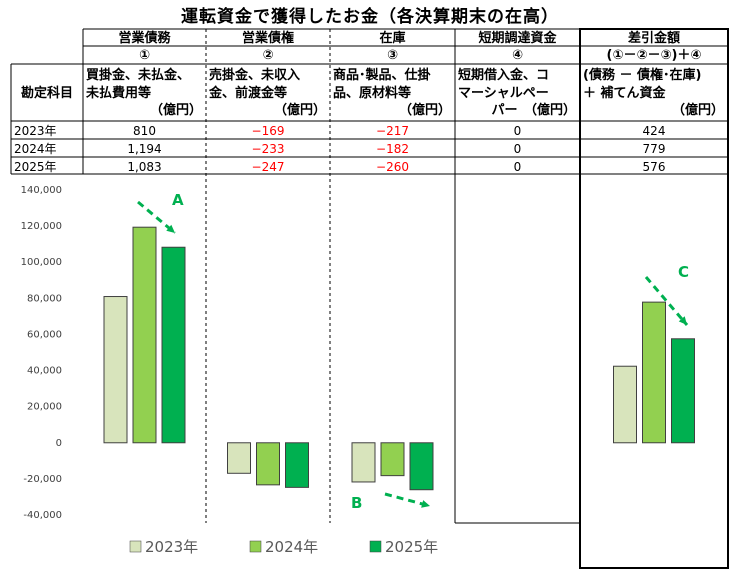 The image size is (740, 573). Describe the element at coordinates (254, 75) in the screenshot. I see `column-desc: 売掛金、未収入` at that location.